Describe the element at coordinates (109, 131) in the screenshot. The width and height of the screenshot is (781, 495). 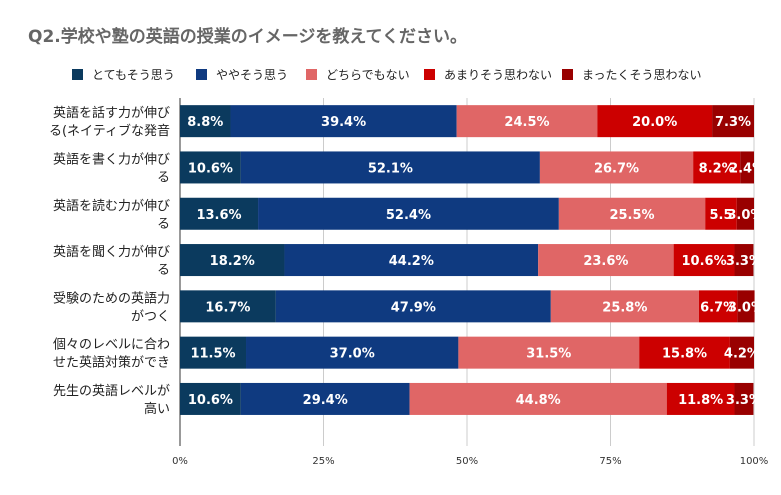
I see `category-label: る(ネイティブな発音` at that location.